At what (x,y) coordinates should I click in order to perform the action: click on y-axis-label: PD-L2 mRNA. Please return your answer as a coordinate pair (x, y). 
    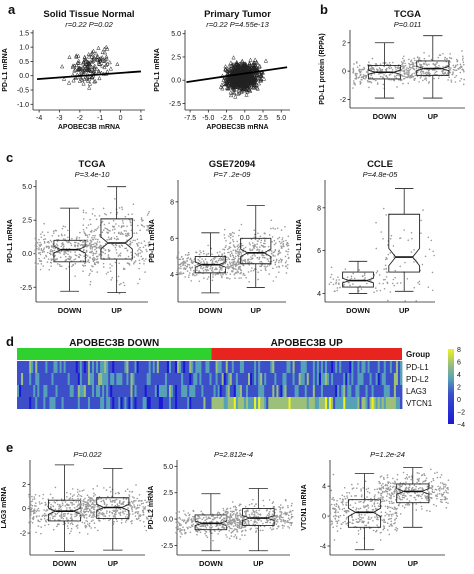
    Looking at the image, I should click on (151, 508).